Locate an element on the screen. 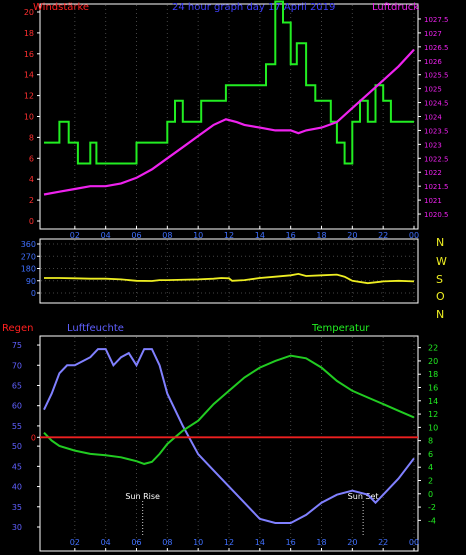  middle-panel-frame is located at coordinates (229, 271).